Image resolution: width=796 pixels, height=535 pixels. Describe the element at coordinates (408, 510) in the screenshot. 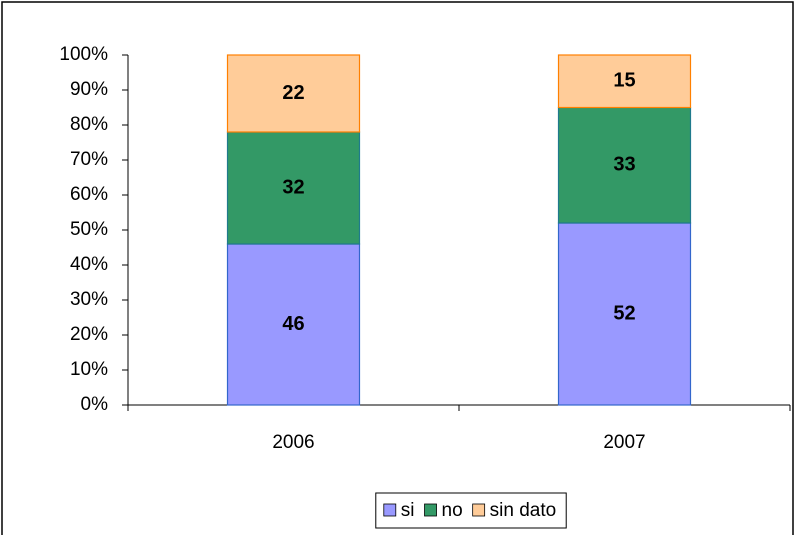

I see `legend-label: si` at that location.